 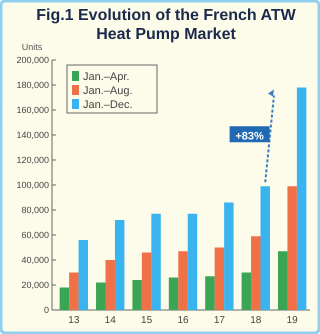 I want to click on annotation: +83%, so click(x=249, y=136).